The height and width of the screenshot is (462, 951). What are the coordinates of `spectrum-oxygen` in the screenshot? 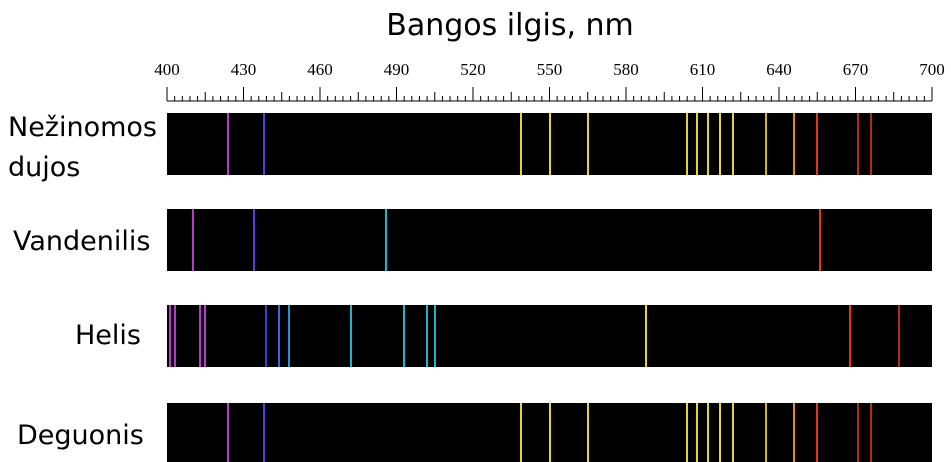 It's located at (549, 432).